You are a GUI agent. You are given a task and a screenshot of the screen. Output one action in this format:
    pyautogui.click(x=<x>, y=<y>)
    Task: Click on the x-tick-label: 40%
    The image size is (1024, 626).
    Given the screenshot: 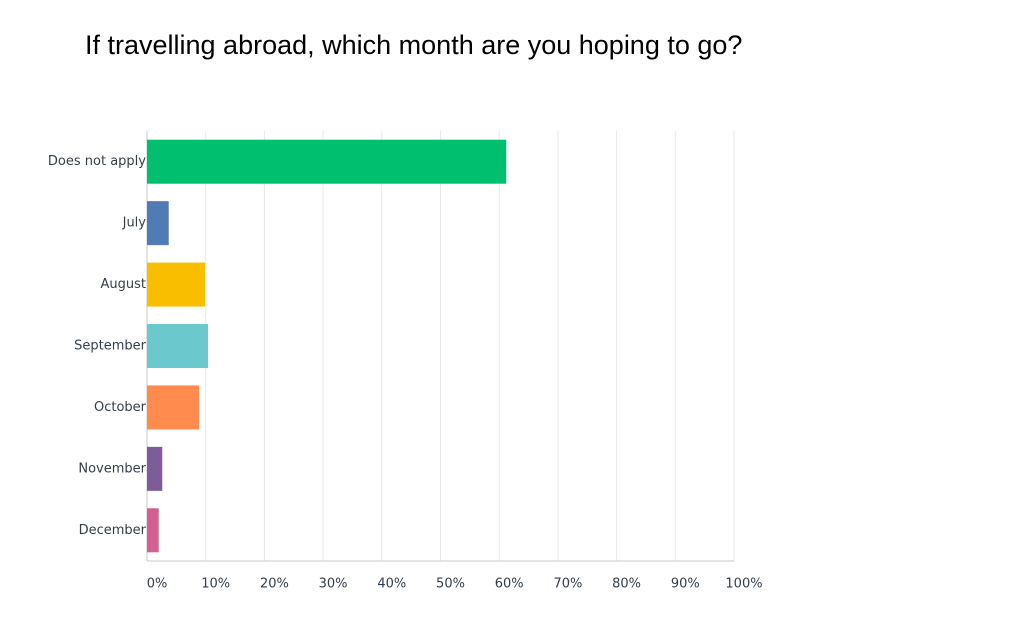 What is the action you would take?
    pyautogui.click(x=391, y=584)
    